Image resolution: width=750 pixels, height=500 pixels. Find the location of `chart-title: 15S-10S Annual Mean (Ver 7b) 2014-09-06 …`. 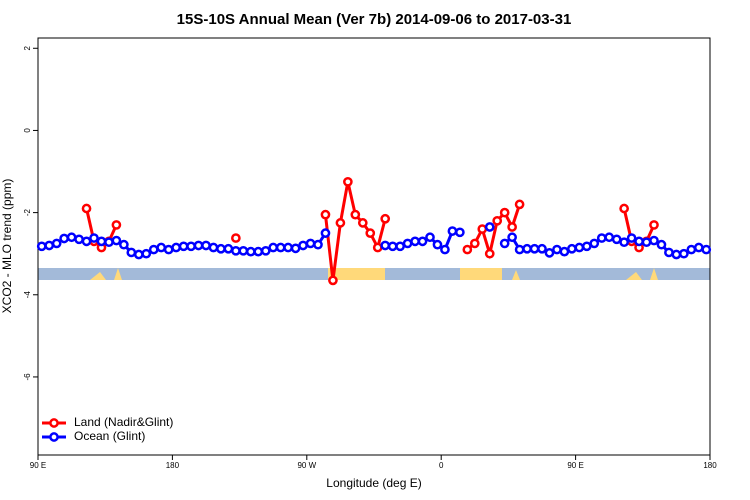

chart-title: 15S-10S Annual Mean (Ver 7b) 2014-09-06 … is located at coordinates (374, 19).